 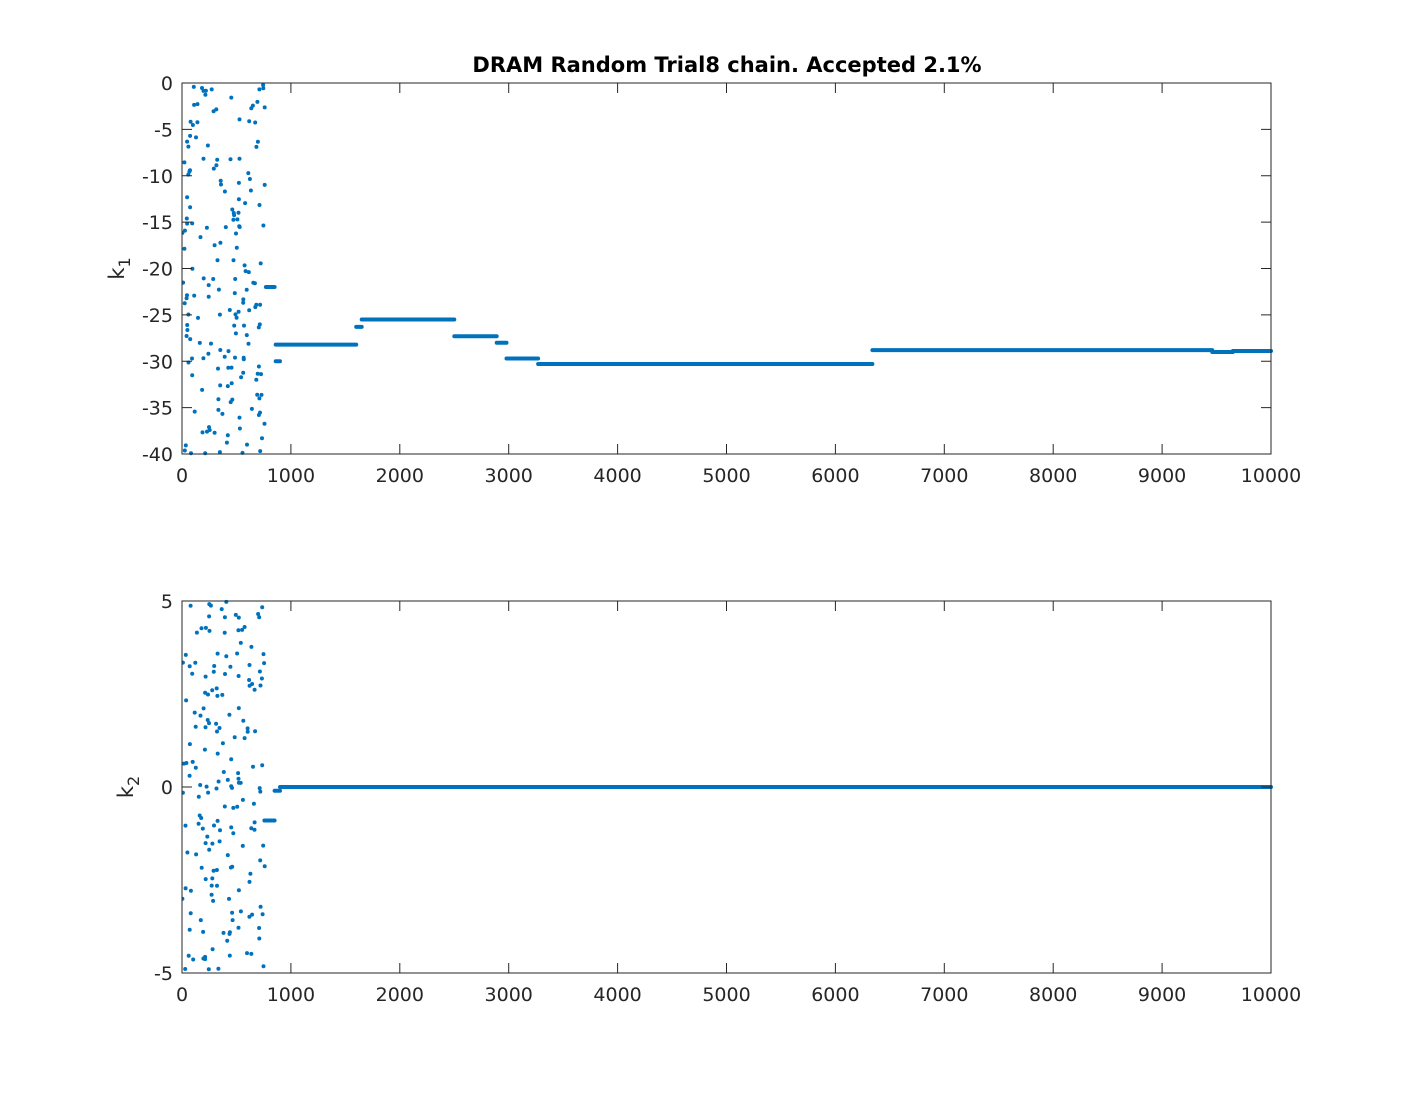 I want to click on x-tick-label: 6000, so click(x=835, y=476).